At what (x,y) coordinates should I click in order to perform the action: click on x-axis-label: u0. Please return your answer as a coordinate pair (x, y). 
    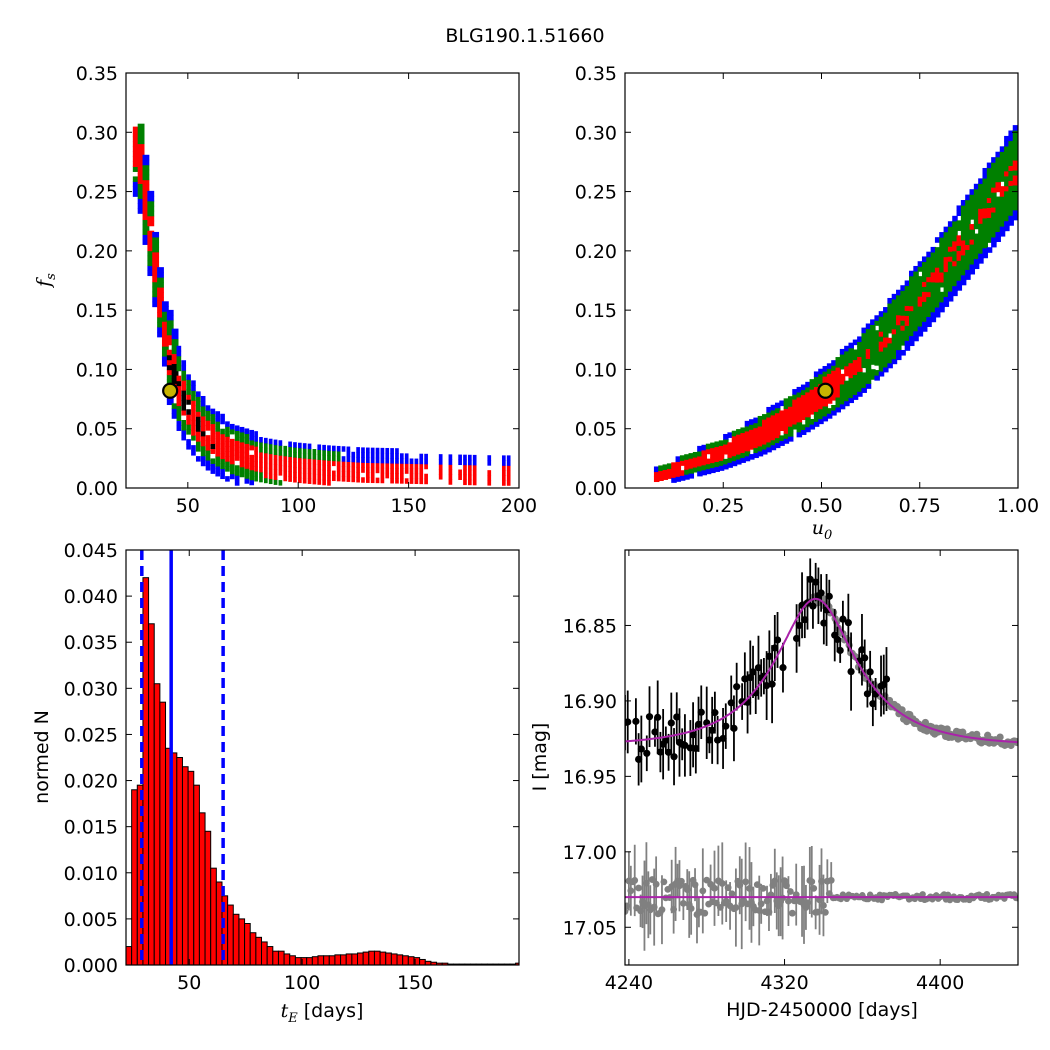
    Looking at the image, I should click on (822, 530).